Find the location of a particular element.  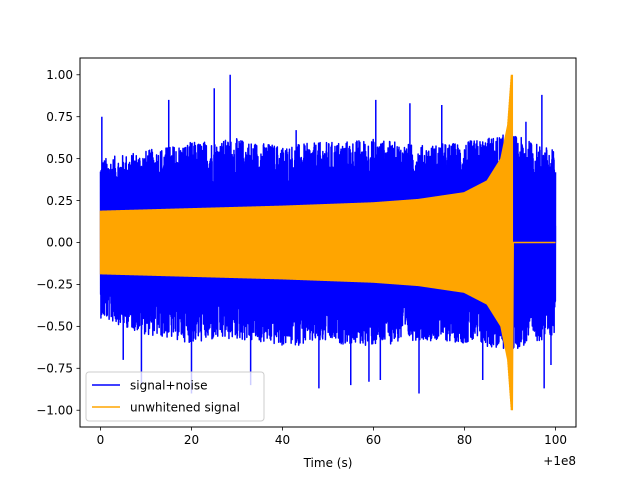

x-tick-label: 40 is located at coordinates (282, 440).